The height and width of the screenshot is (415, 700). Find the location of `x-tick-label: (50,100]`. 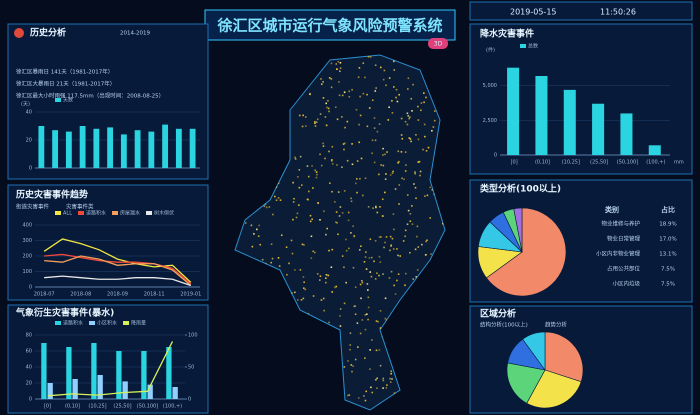

x-tick-label: (50,100] is located at coordinates (627, 163).